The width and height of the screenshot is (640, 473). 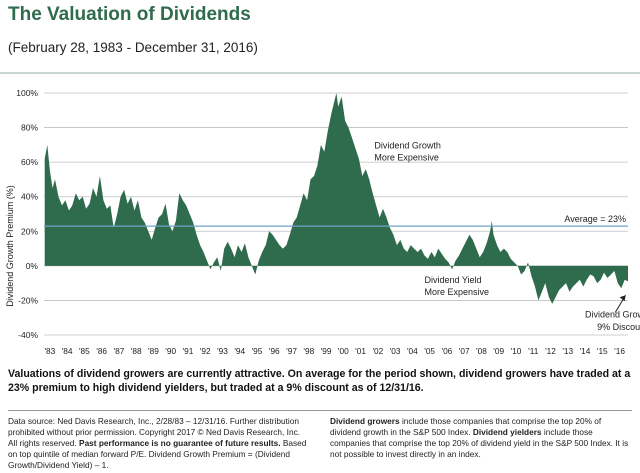 What do you see at coordinates (27, 93) in the screenshot?
I see `y-tick-label: 100%` at bounding box center [27, 93].